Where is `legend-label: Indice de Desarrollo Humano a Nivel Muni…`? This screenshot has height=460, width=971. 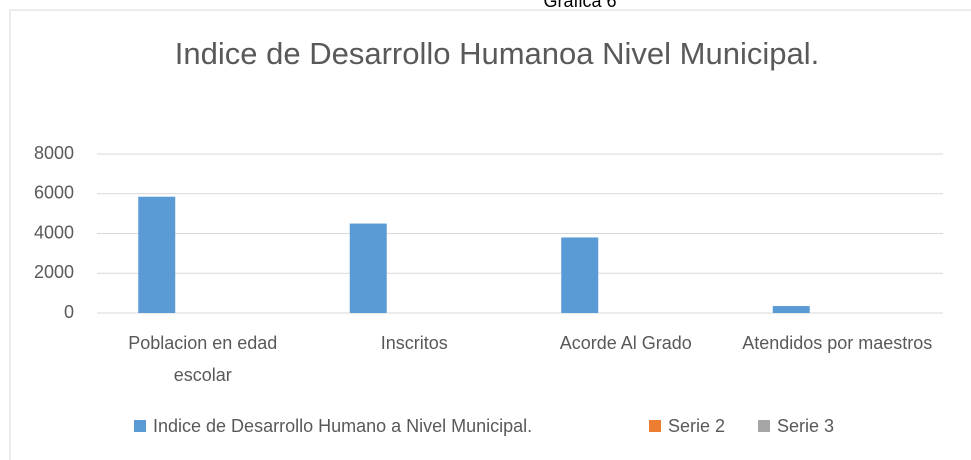 legend-label: Indice de Desarrollo Humano a Nivel Muni… is located at coordinates (342, 426).